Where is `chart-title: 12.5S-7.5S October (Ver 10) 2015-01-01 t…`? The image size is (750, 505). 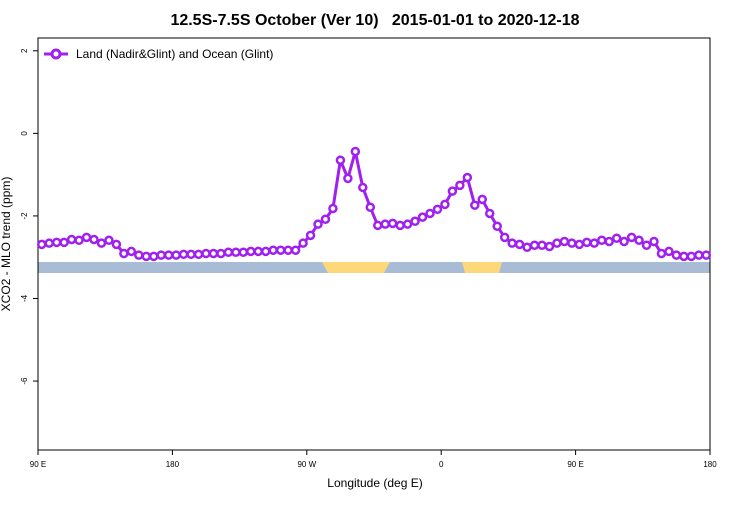
chart-title: 12.5S-7.5S October (Ver 10) 2015-01-01 t… is located at coordinates (374, 20).